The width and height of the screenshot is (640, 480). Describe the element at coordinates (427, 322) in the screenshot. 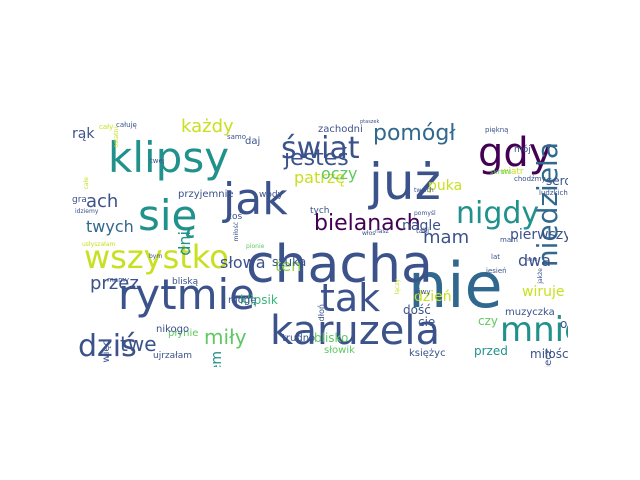

I see `word-47: cię` at that location.